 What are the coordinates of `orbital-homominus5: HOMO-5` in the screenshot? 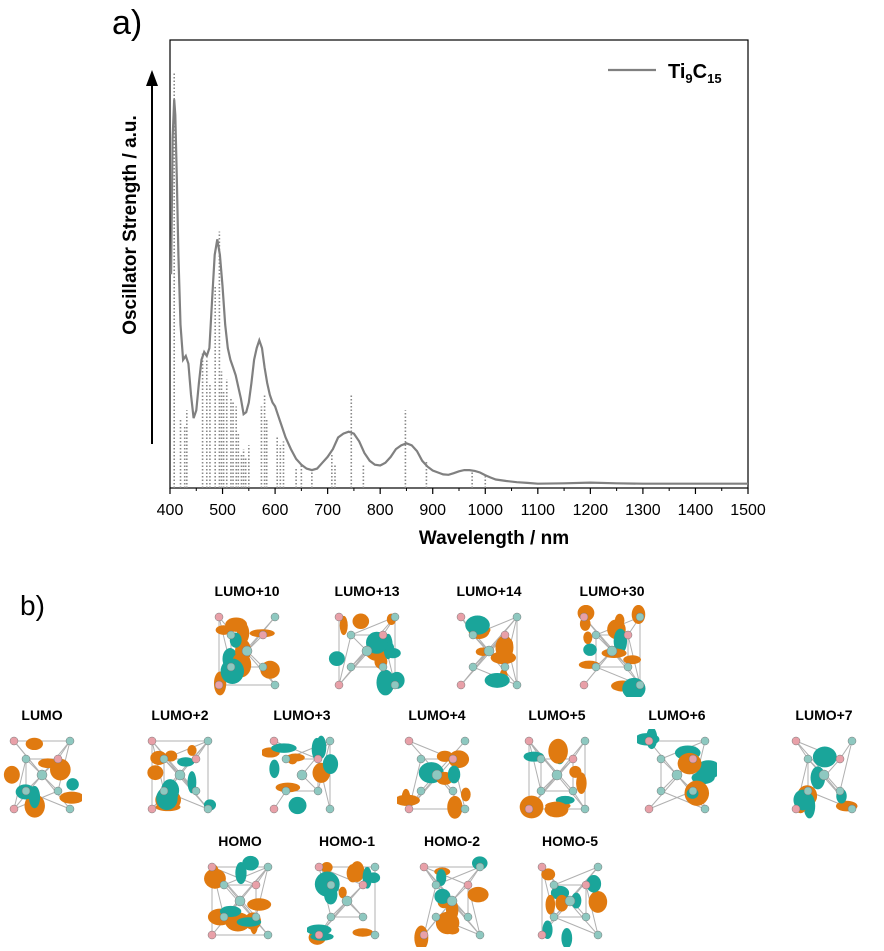 It's located at (570, 890).